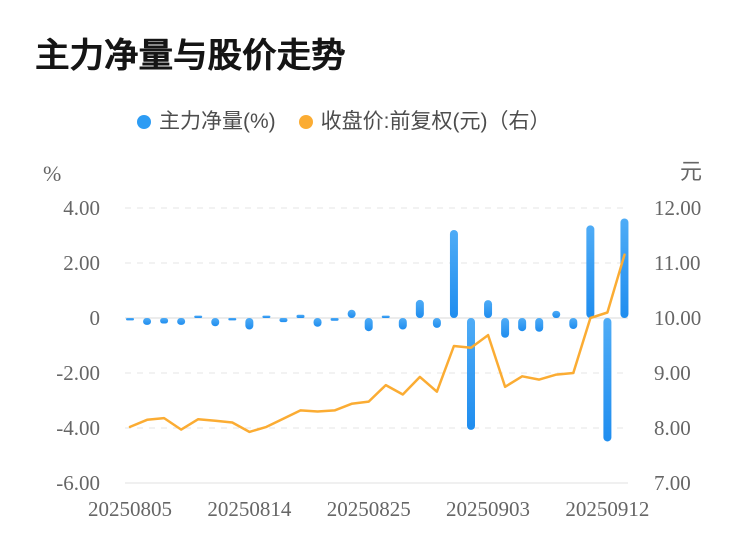  Describe the element at coordinates (81, 263) in the screenshot. I see `svg-text: 2.00` at that location.